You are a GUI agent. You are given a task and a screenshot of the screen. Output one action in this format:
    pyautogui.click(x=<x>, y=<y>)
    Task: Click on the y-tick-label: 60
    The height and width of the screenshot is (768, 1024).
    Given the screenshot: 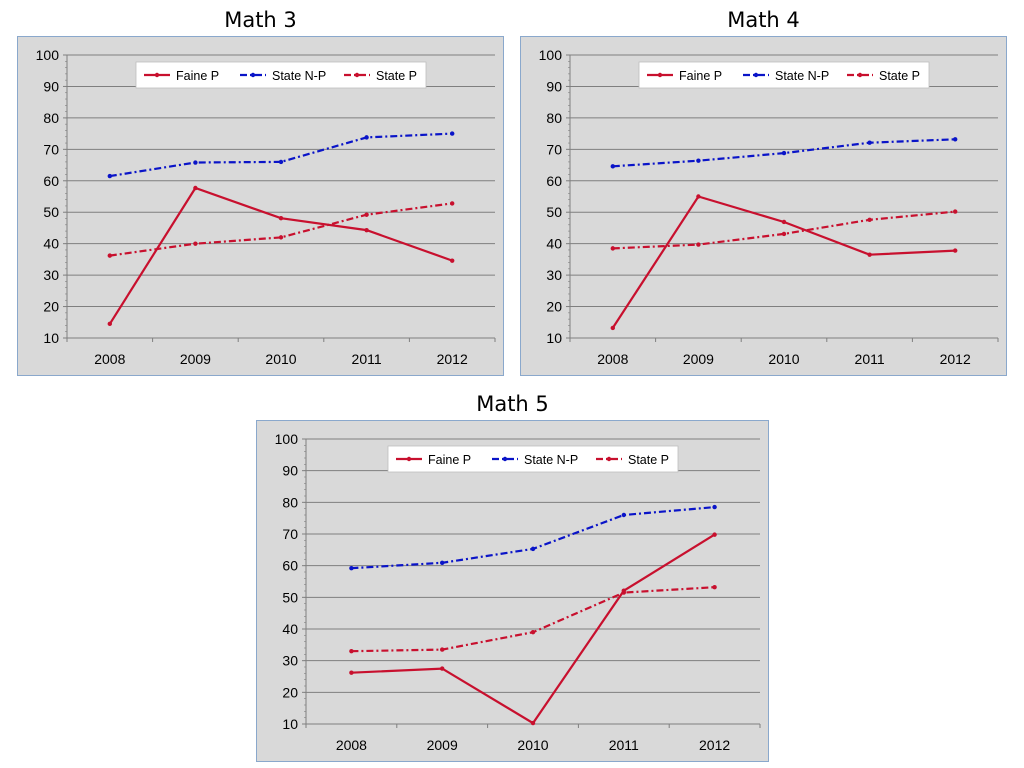 What is the action you would take?
    pyautogui.click(x=51, y=181)
    